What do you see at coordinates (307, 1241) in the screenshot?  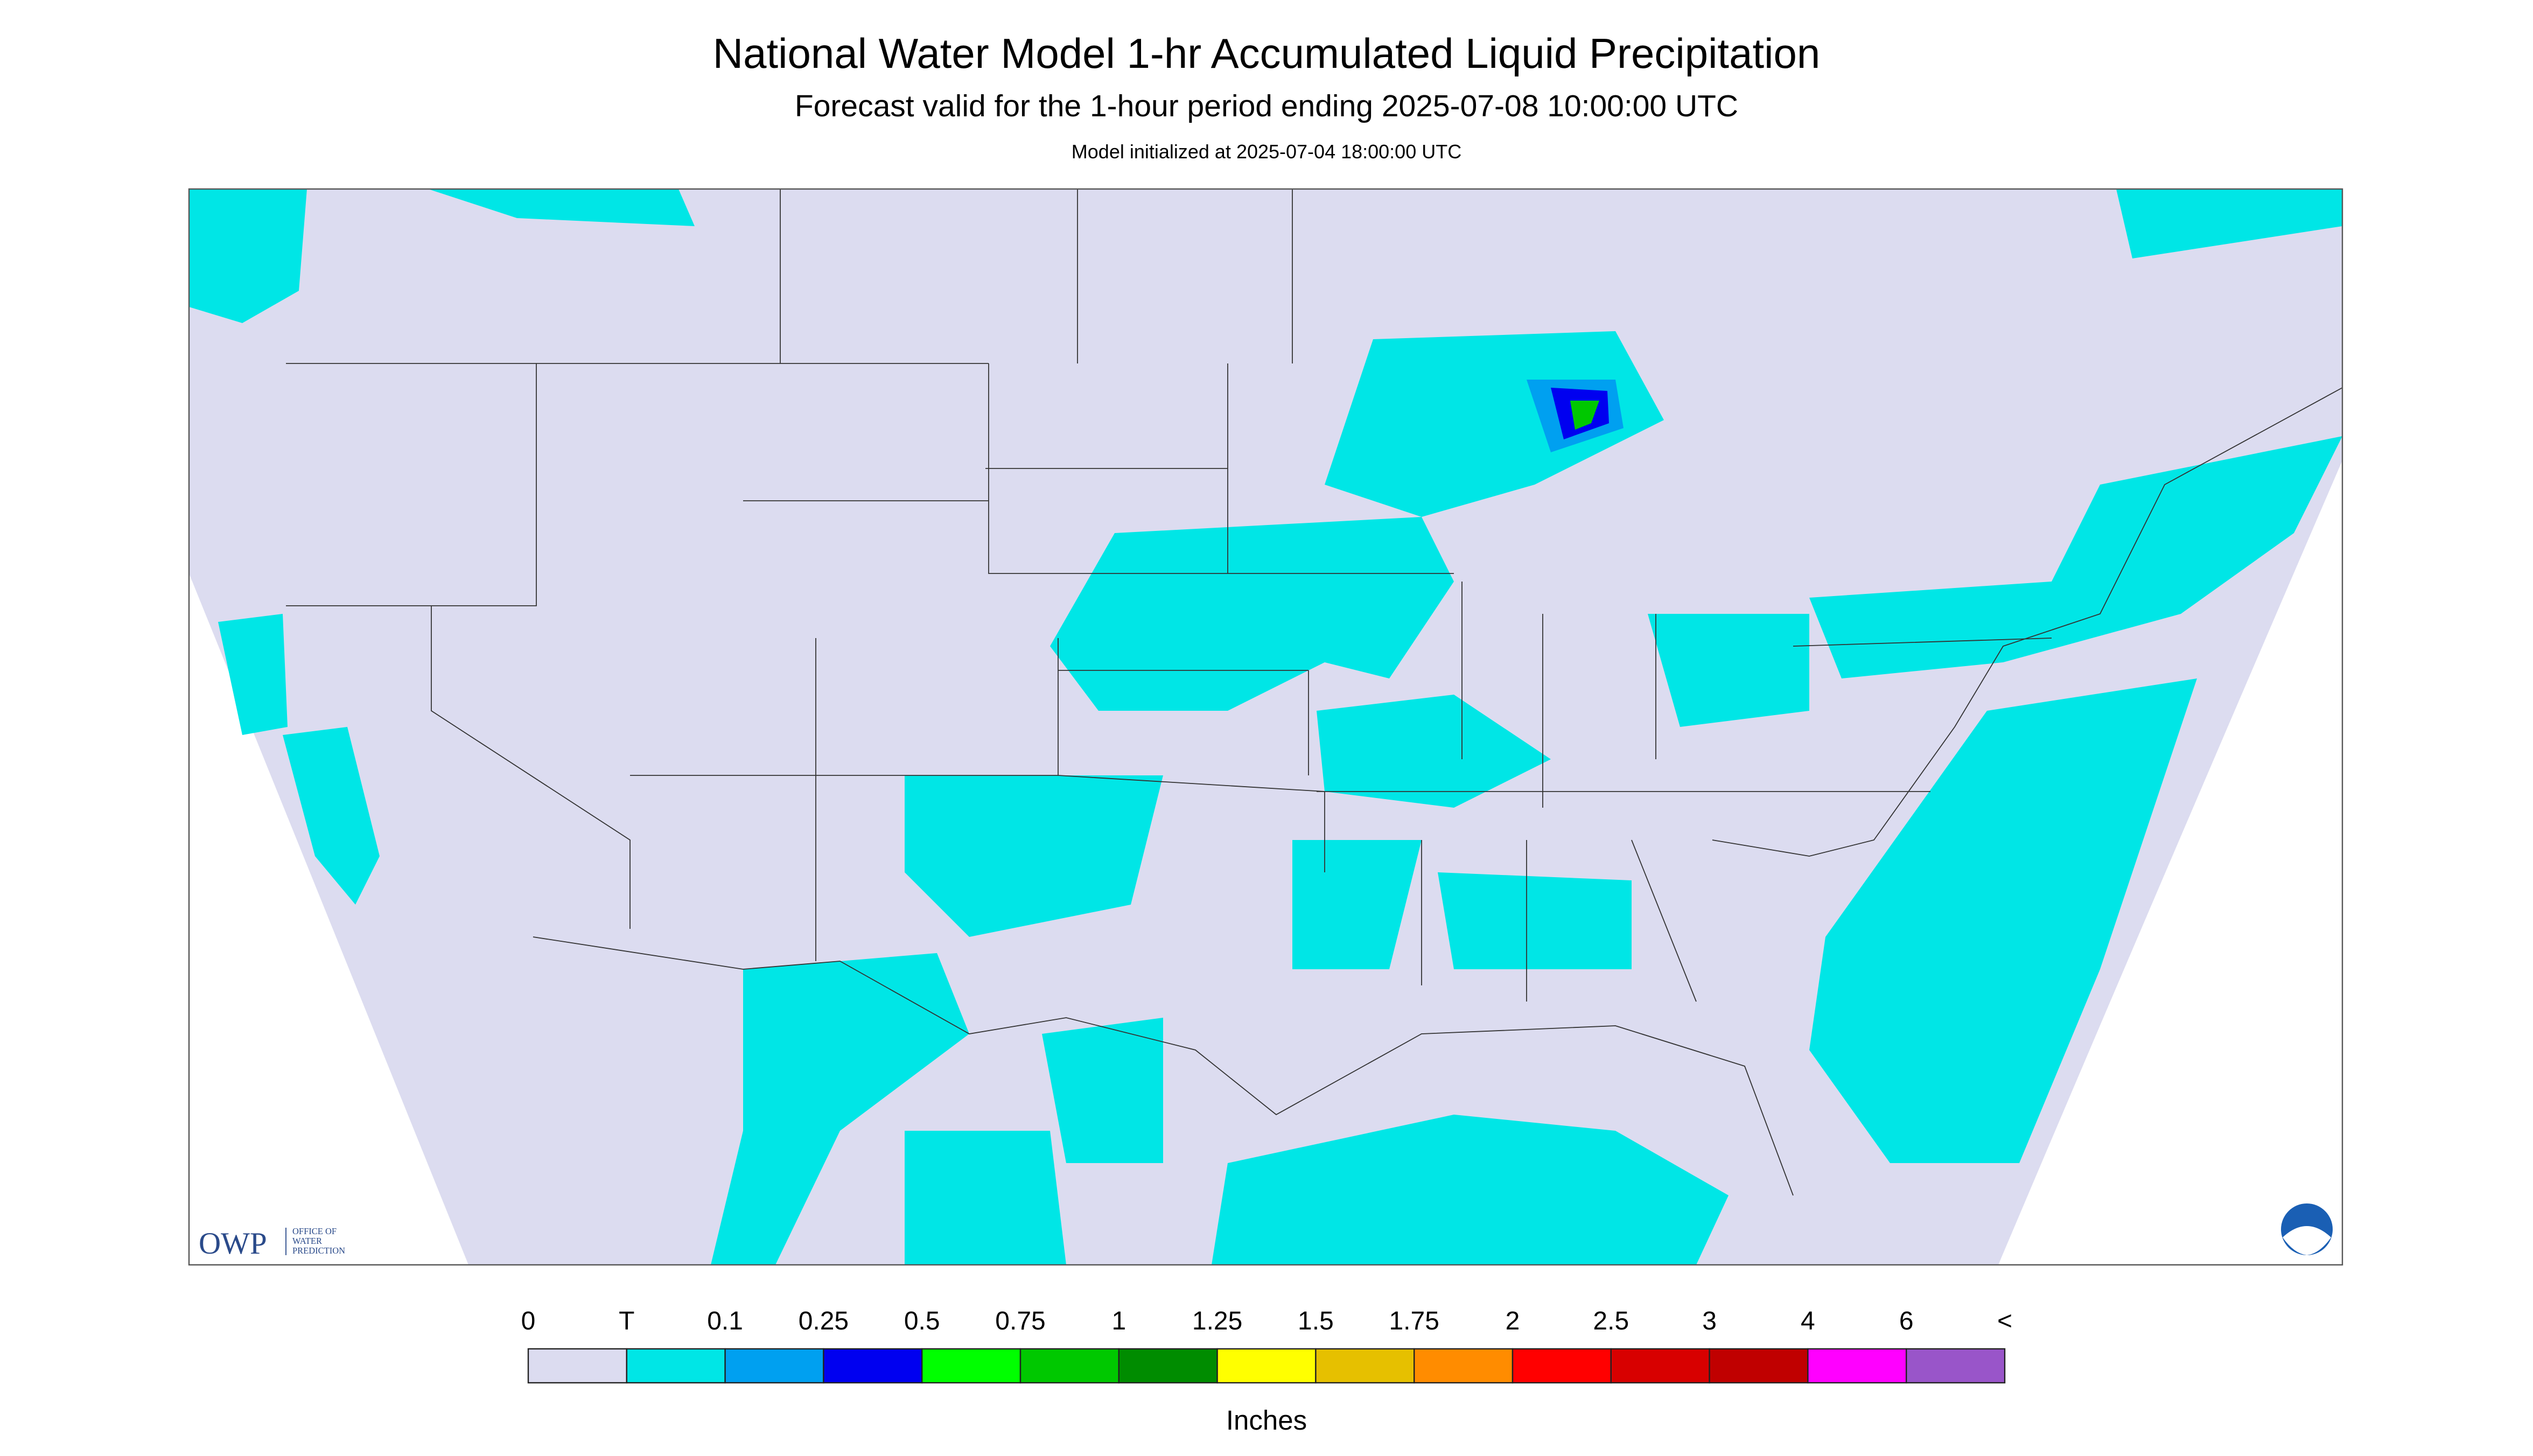 I see `logo-line: WATER` at bounding box center [307, 1241].